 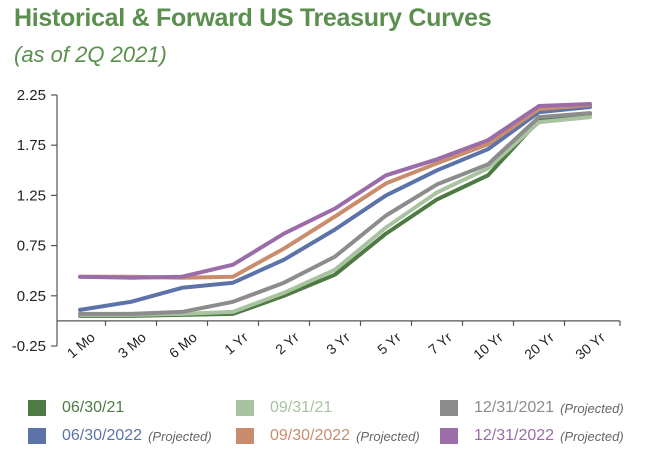 What do you see at coordinates (301, 407) in the screenshot?
I see `legend-label: 09/31/21` at bounding box center [301, 407].